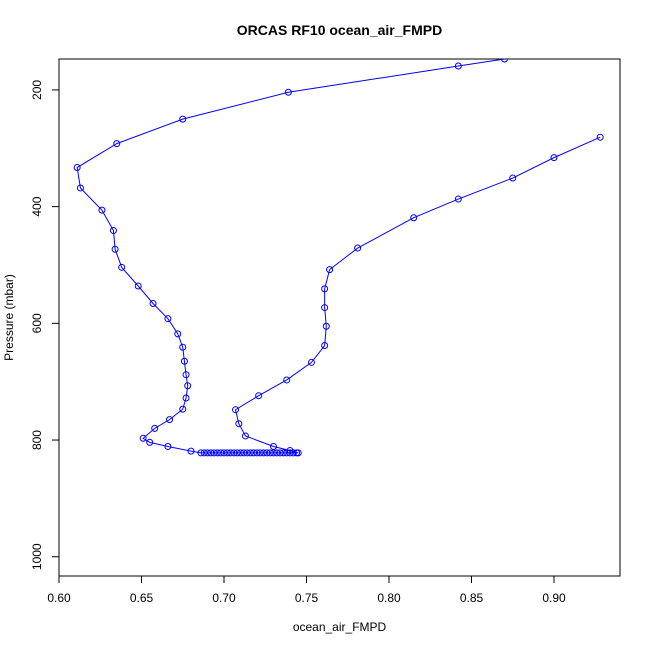 Image resolution: width=650 pixels, height=655 pixels. I want to click on y-tick-label: 1000, so click(37, 556).